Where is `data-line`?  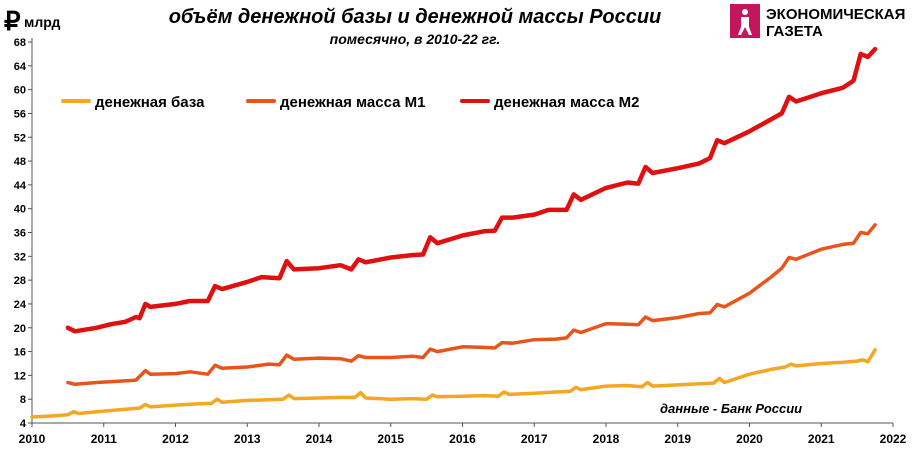
data-line is located at coordinates (453, 383).